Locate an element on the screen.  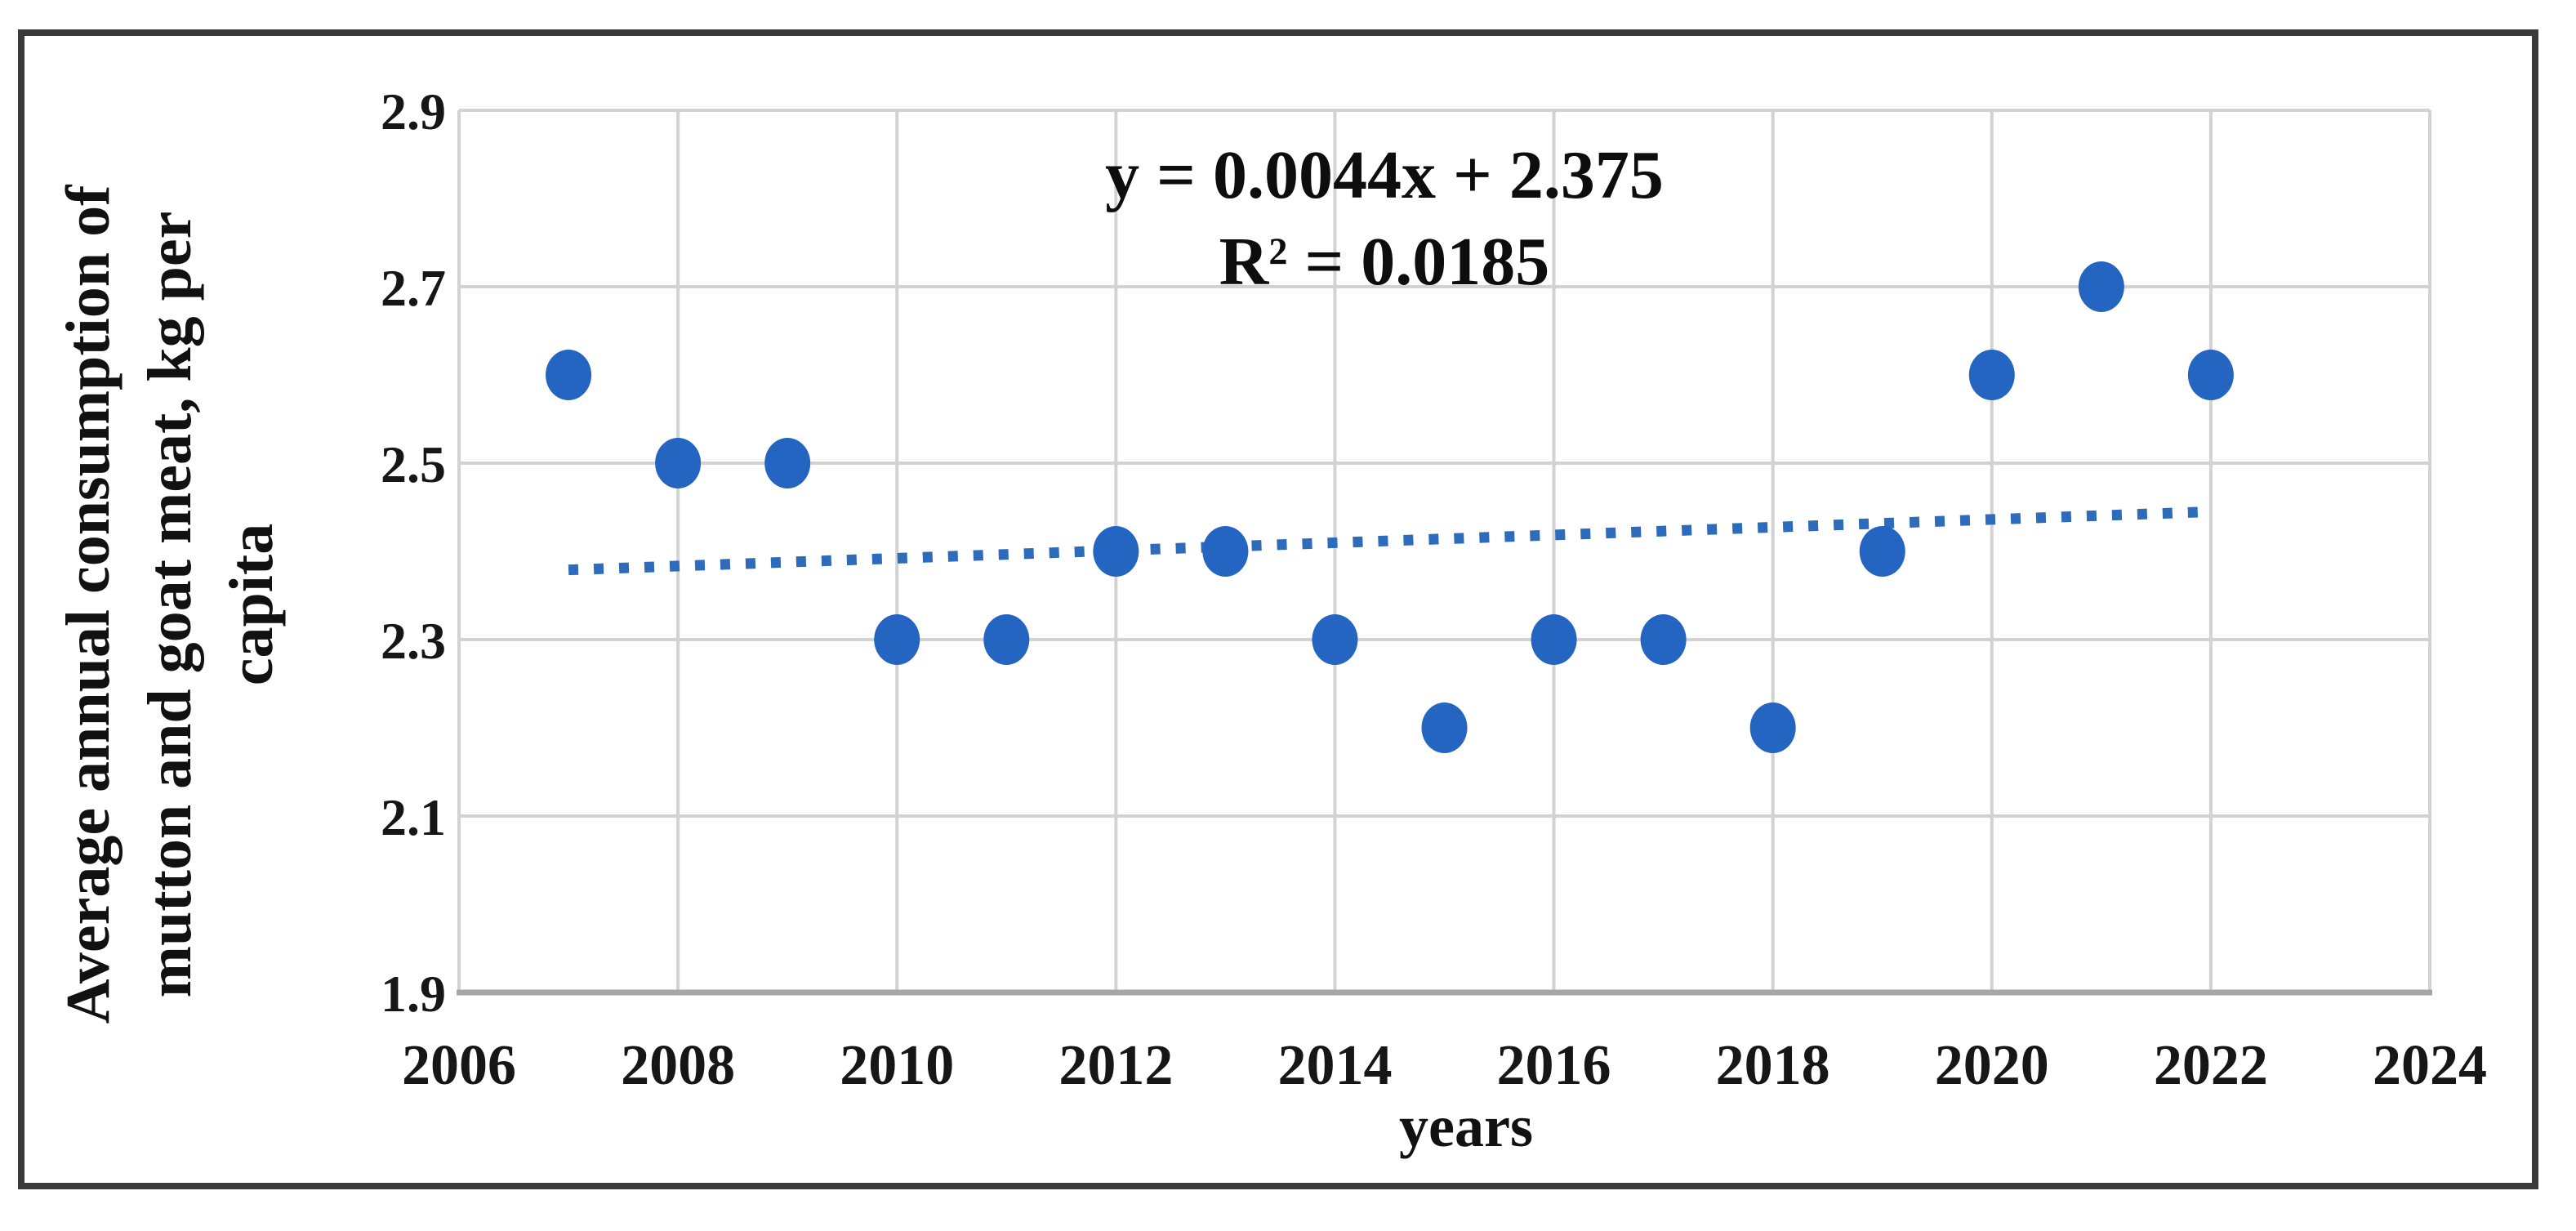
trendline is located at coordinates (1390, 541).